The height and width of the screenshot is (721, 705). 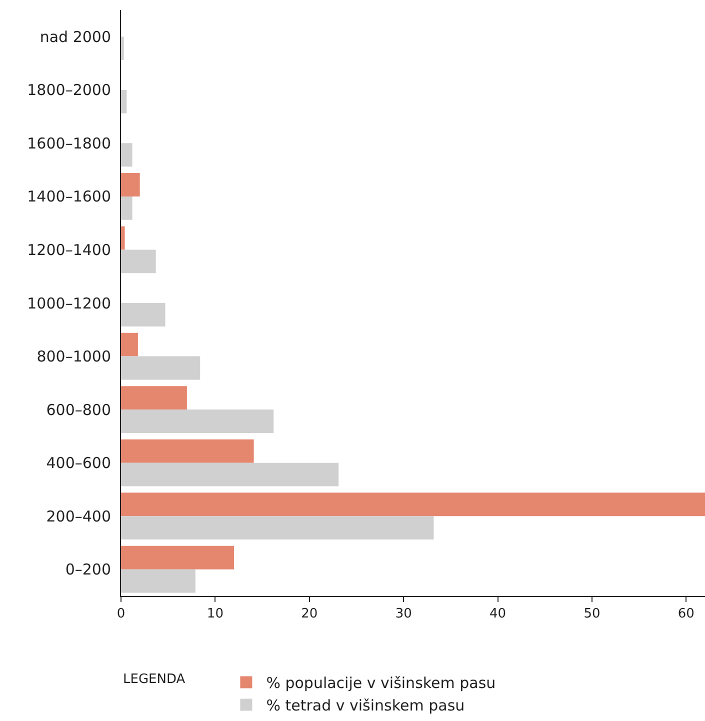 I want to click on x-tick-label: 60, so click(x=686, y=614).